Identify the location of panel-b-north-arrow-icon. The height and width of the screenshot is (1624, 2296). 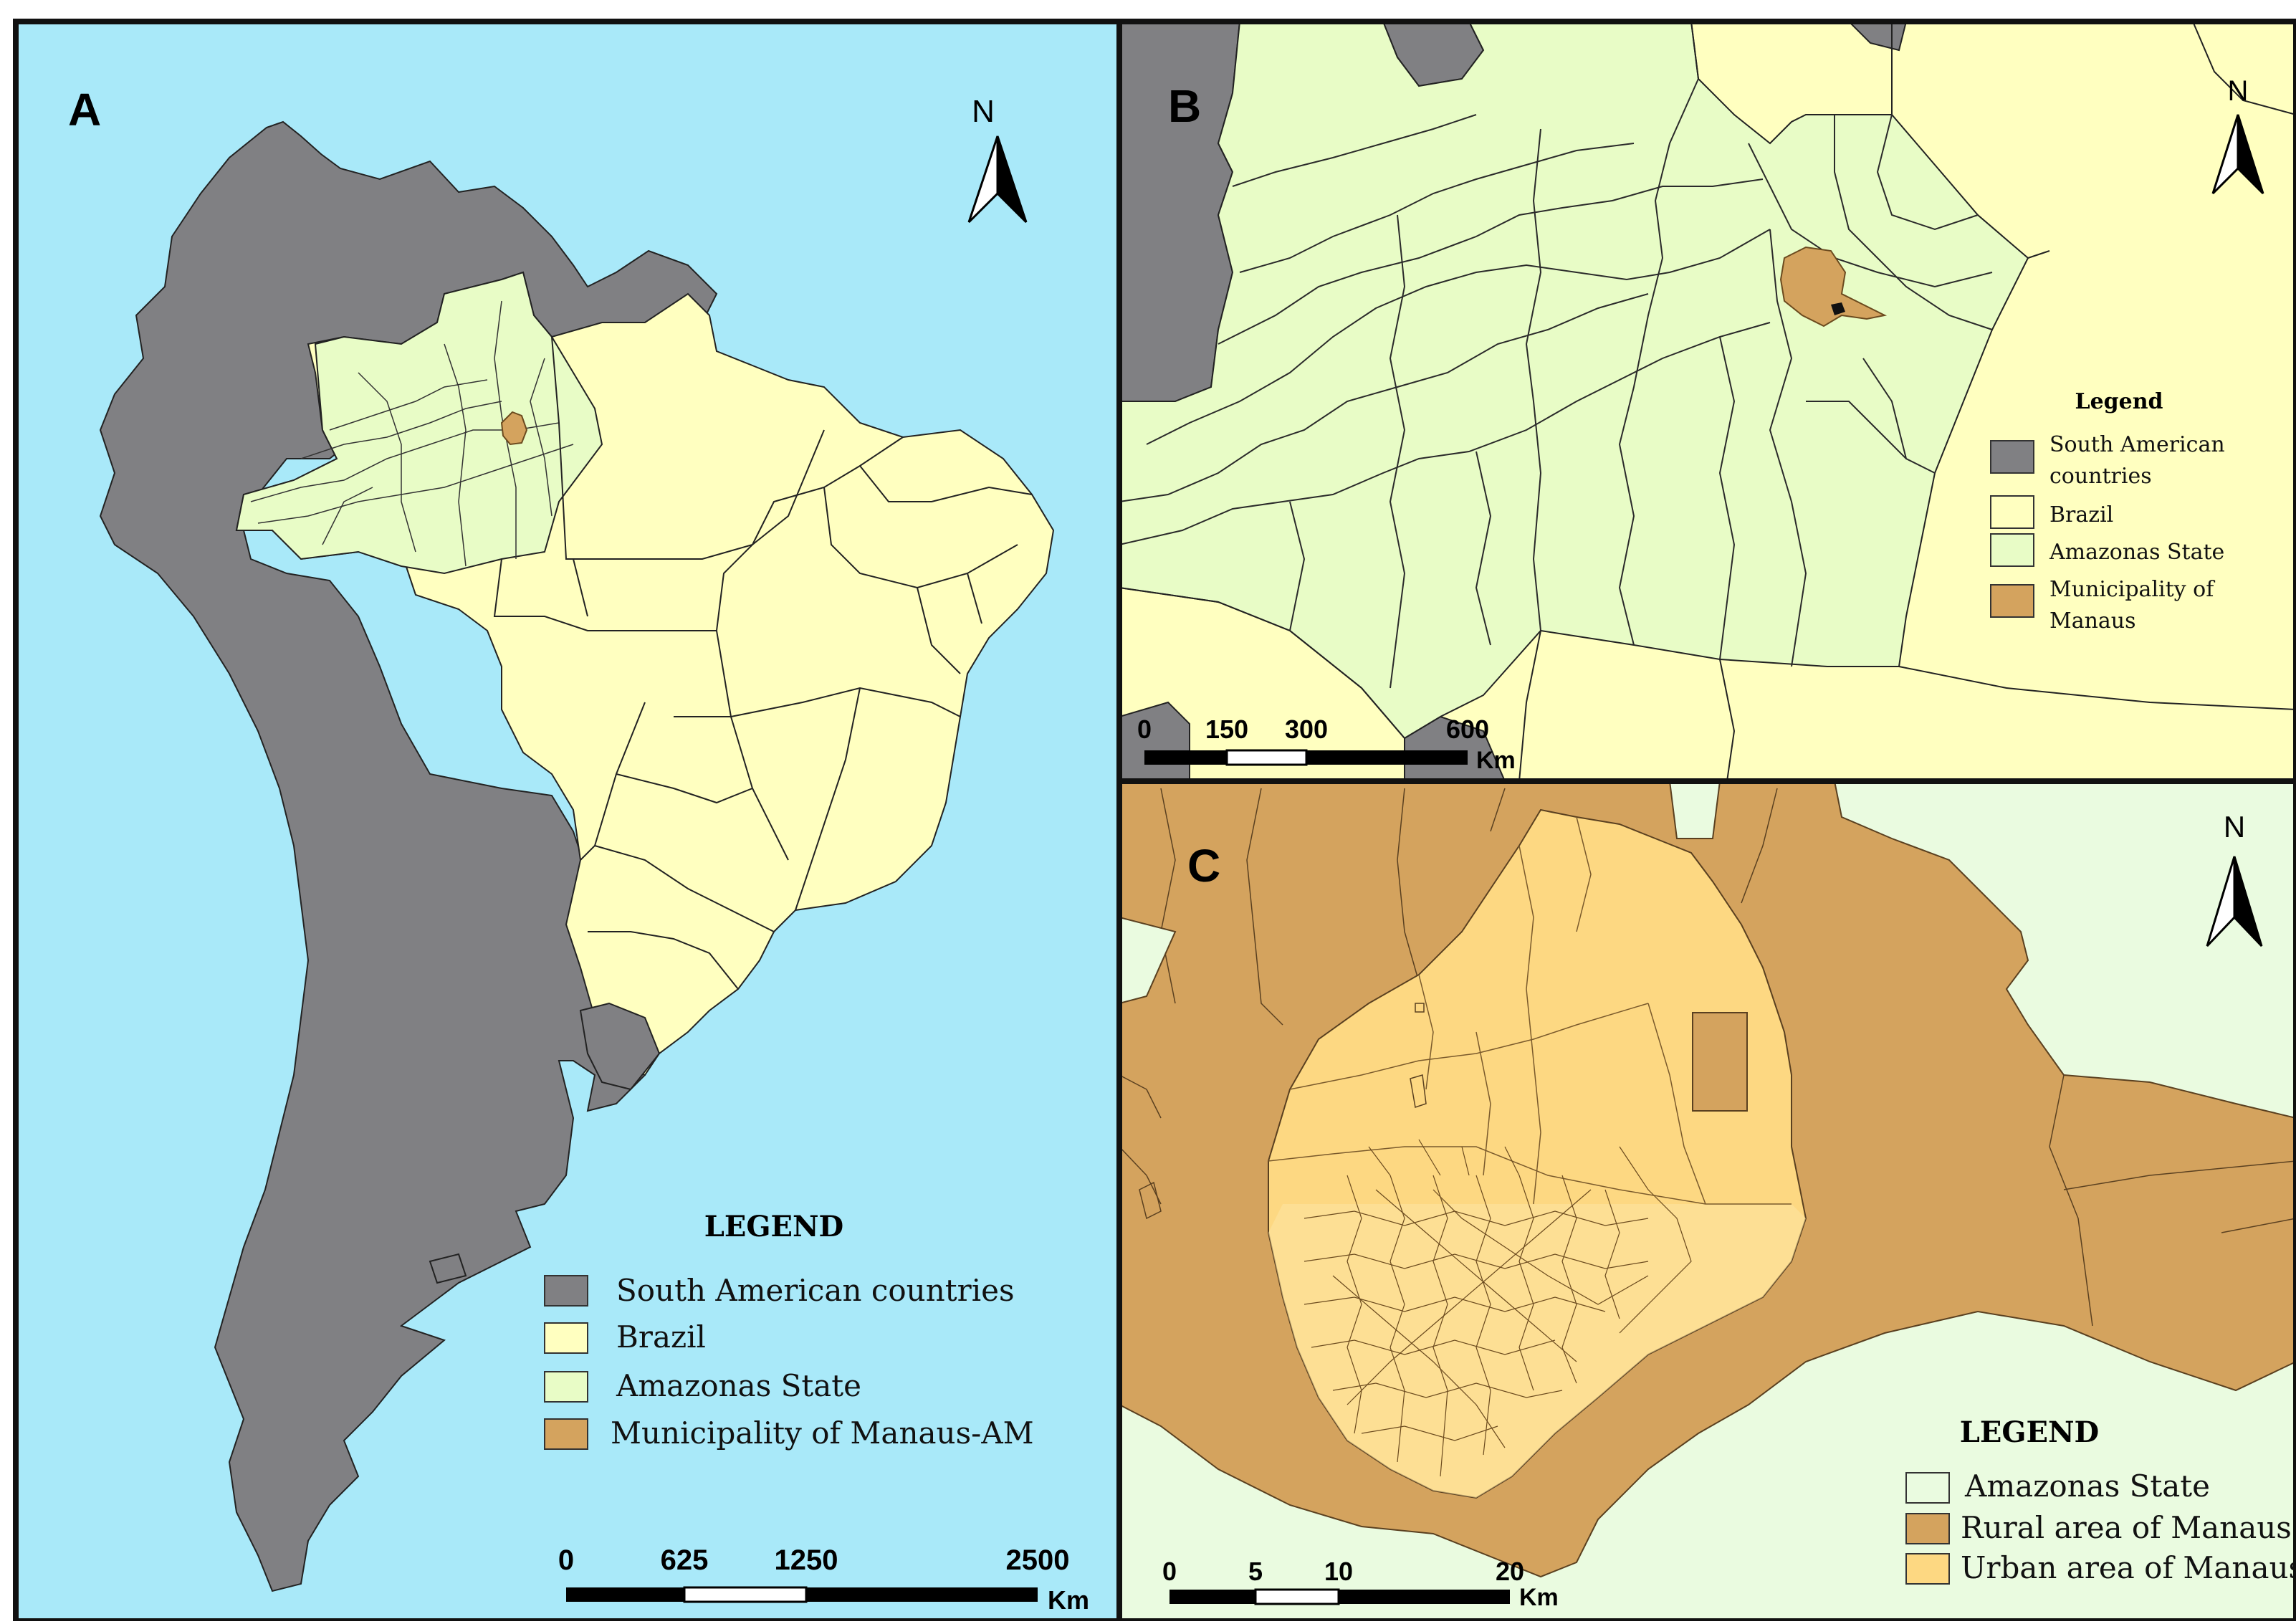
(2237, 154).